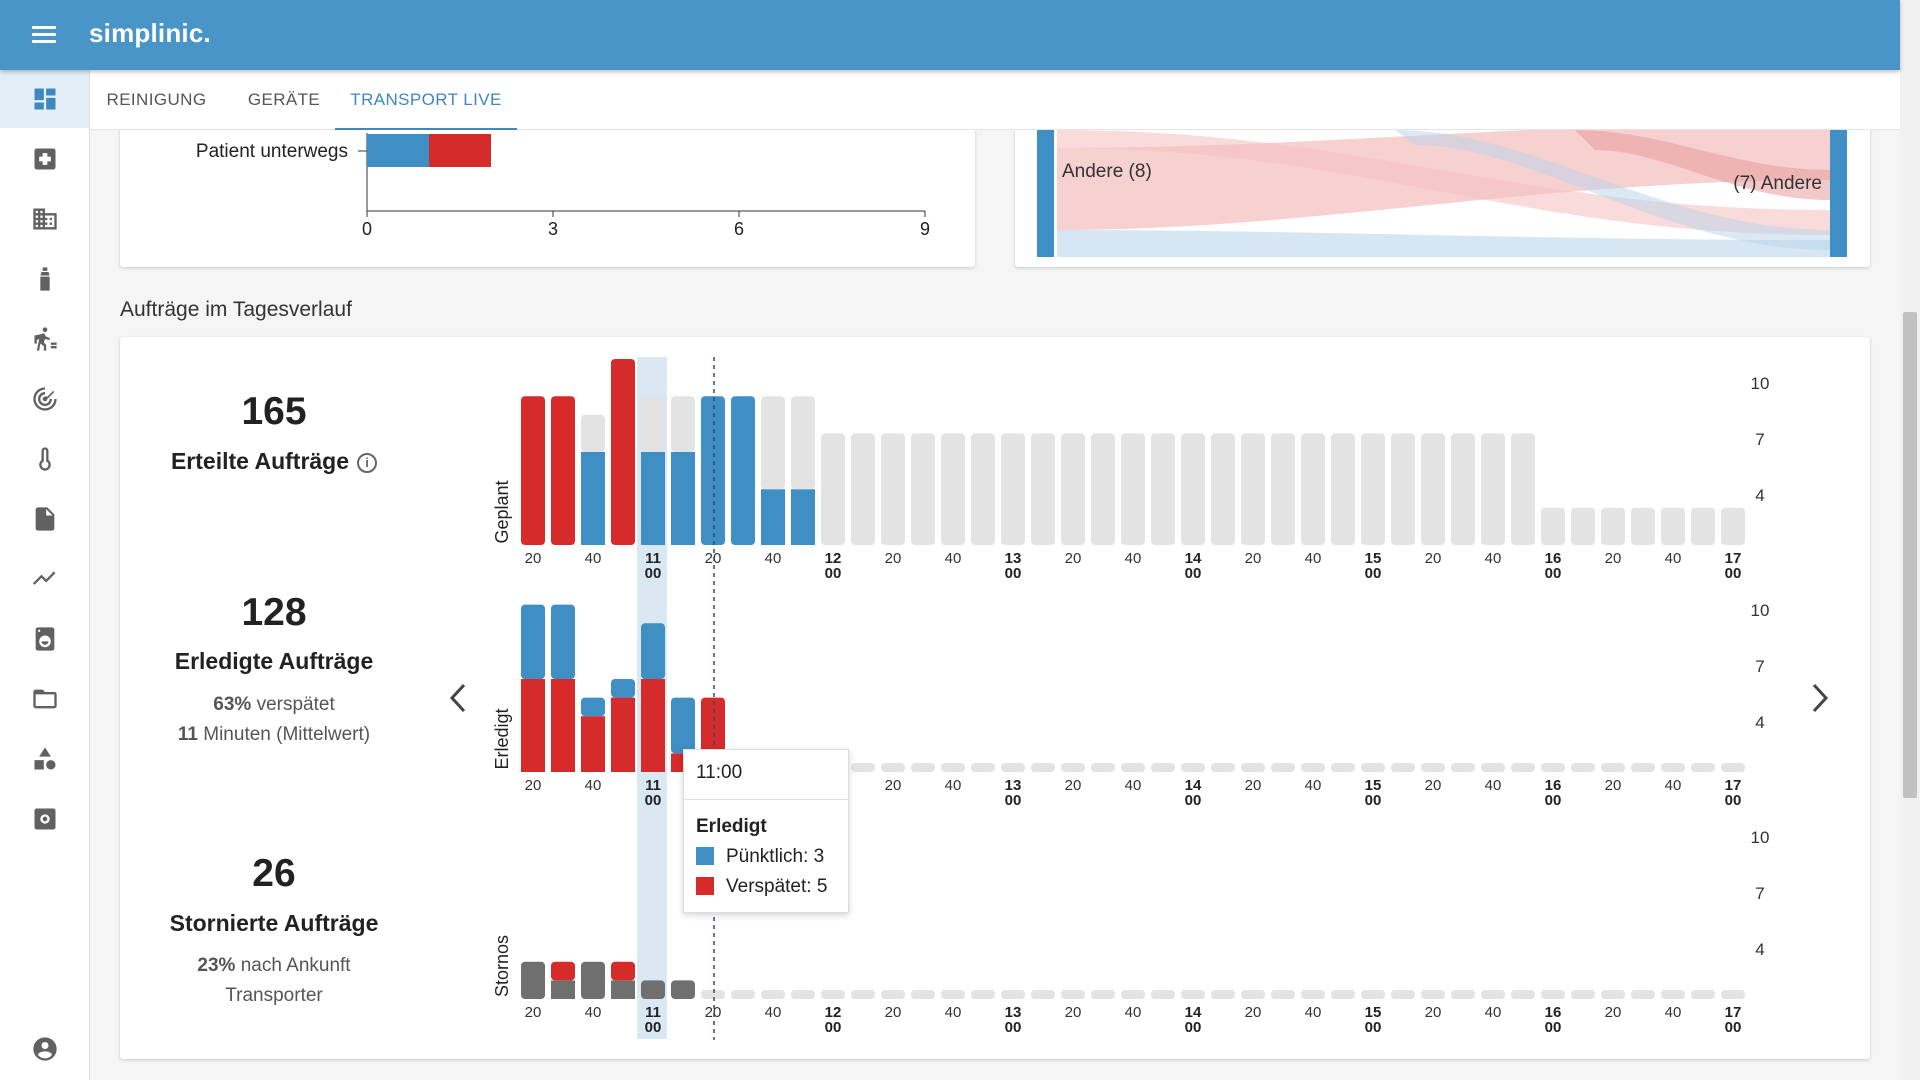  What do you see at coordinates (44, 459) in the screenshot?
I see `sidebar-item-temperature` at bounding box center [44, 459].